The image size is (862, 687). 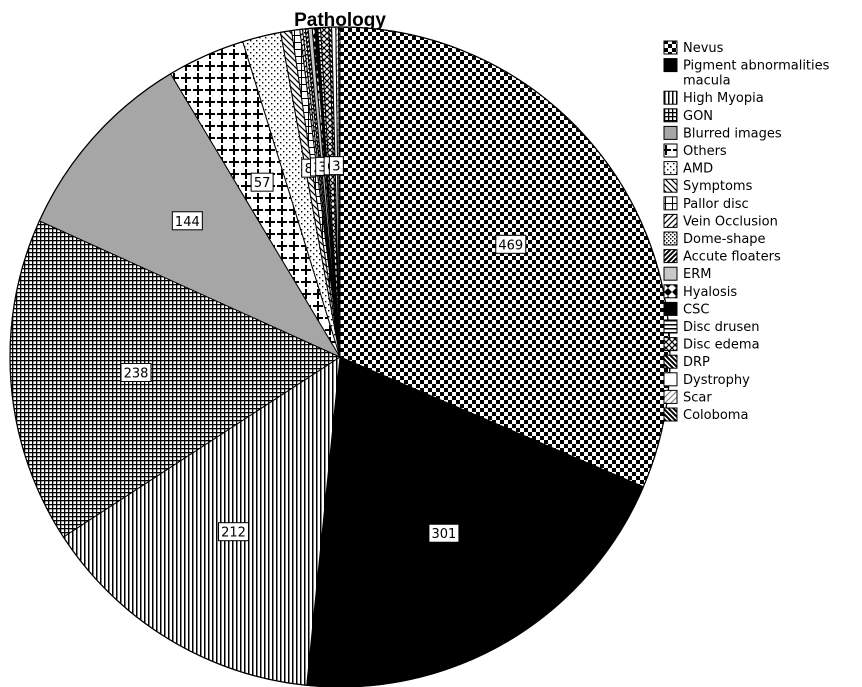 I want to click on legend-item-pallor-disc: Pallor disc, so click(x=706, y=204).